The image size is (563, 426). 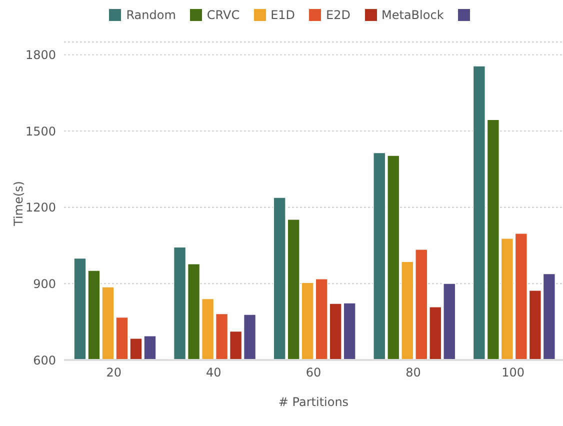 I want to click on legend-label: Random, so click(x=151, y=15).